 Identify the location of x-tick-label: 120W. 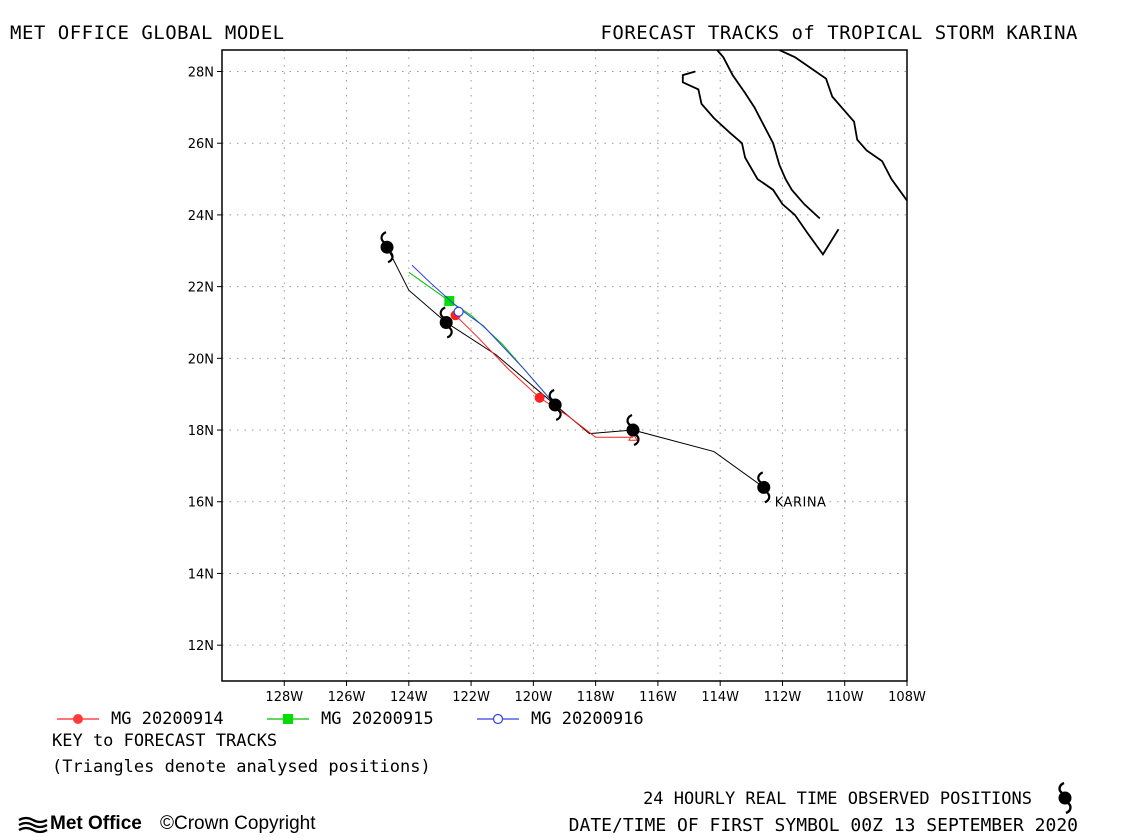
(534, 697).